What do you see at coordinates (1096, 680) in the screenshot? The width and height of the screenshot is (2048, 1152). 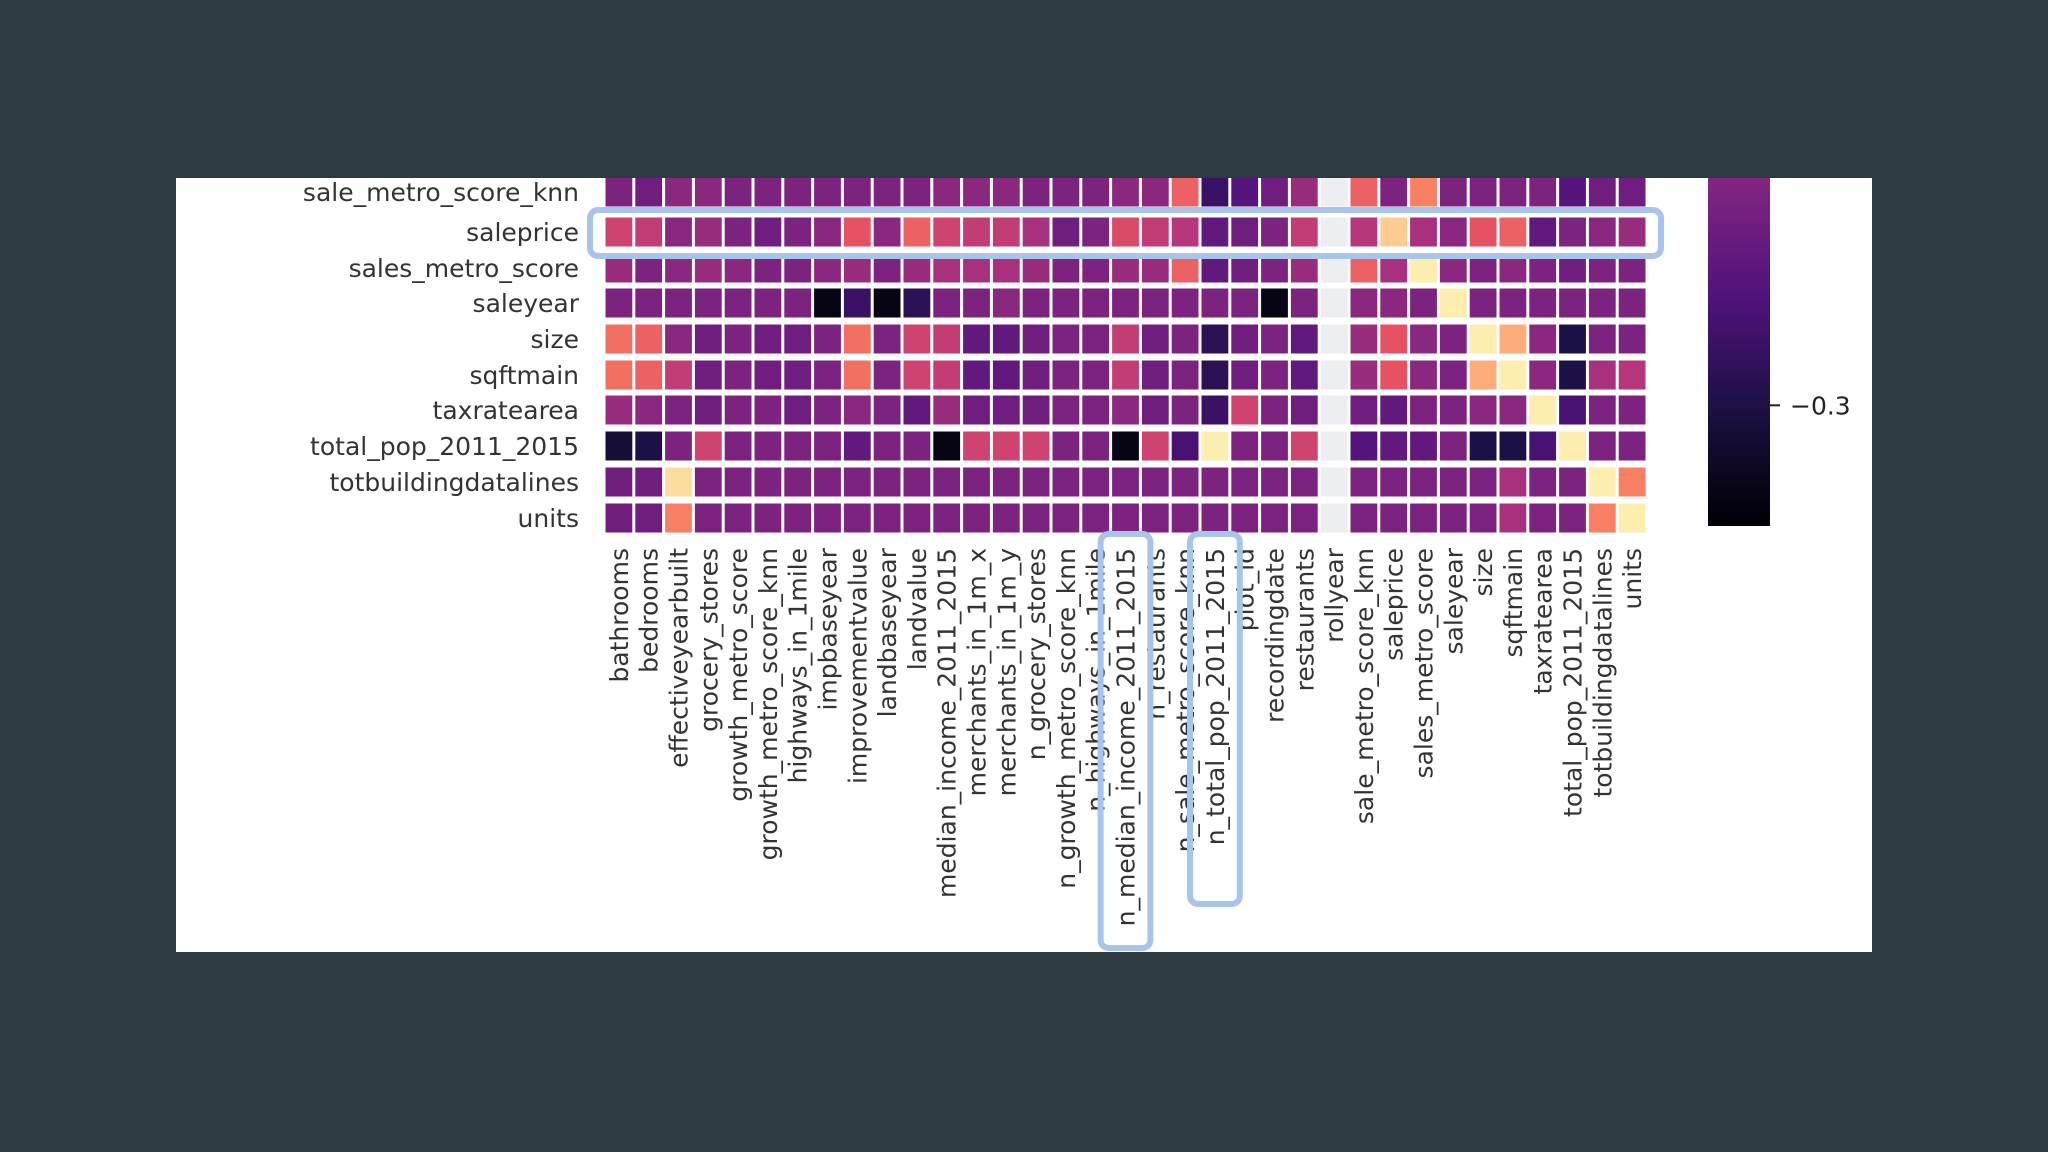 I see `column-label: n_highways_in_1mile` at bounding box center [1096, 680].